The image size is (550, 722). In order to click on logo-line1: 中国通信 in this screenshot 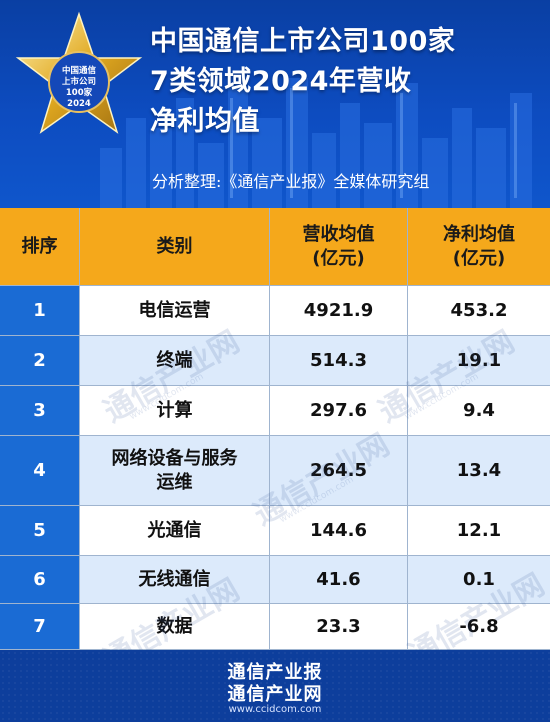, I will do `click(78, 71)`.